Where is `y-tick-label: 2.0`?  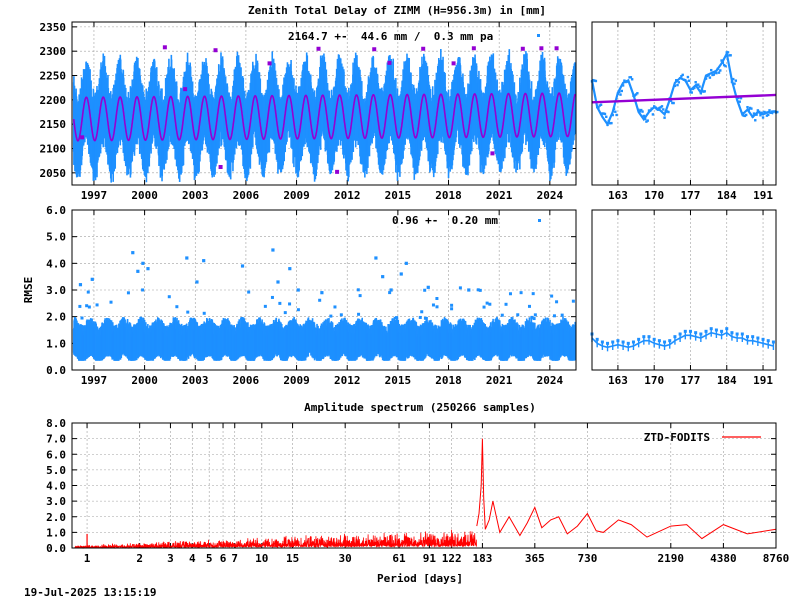
y-tick-label: 2.0 is located at coordinates (56, 317).